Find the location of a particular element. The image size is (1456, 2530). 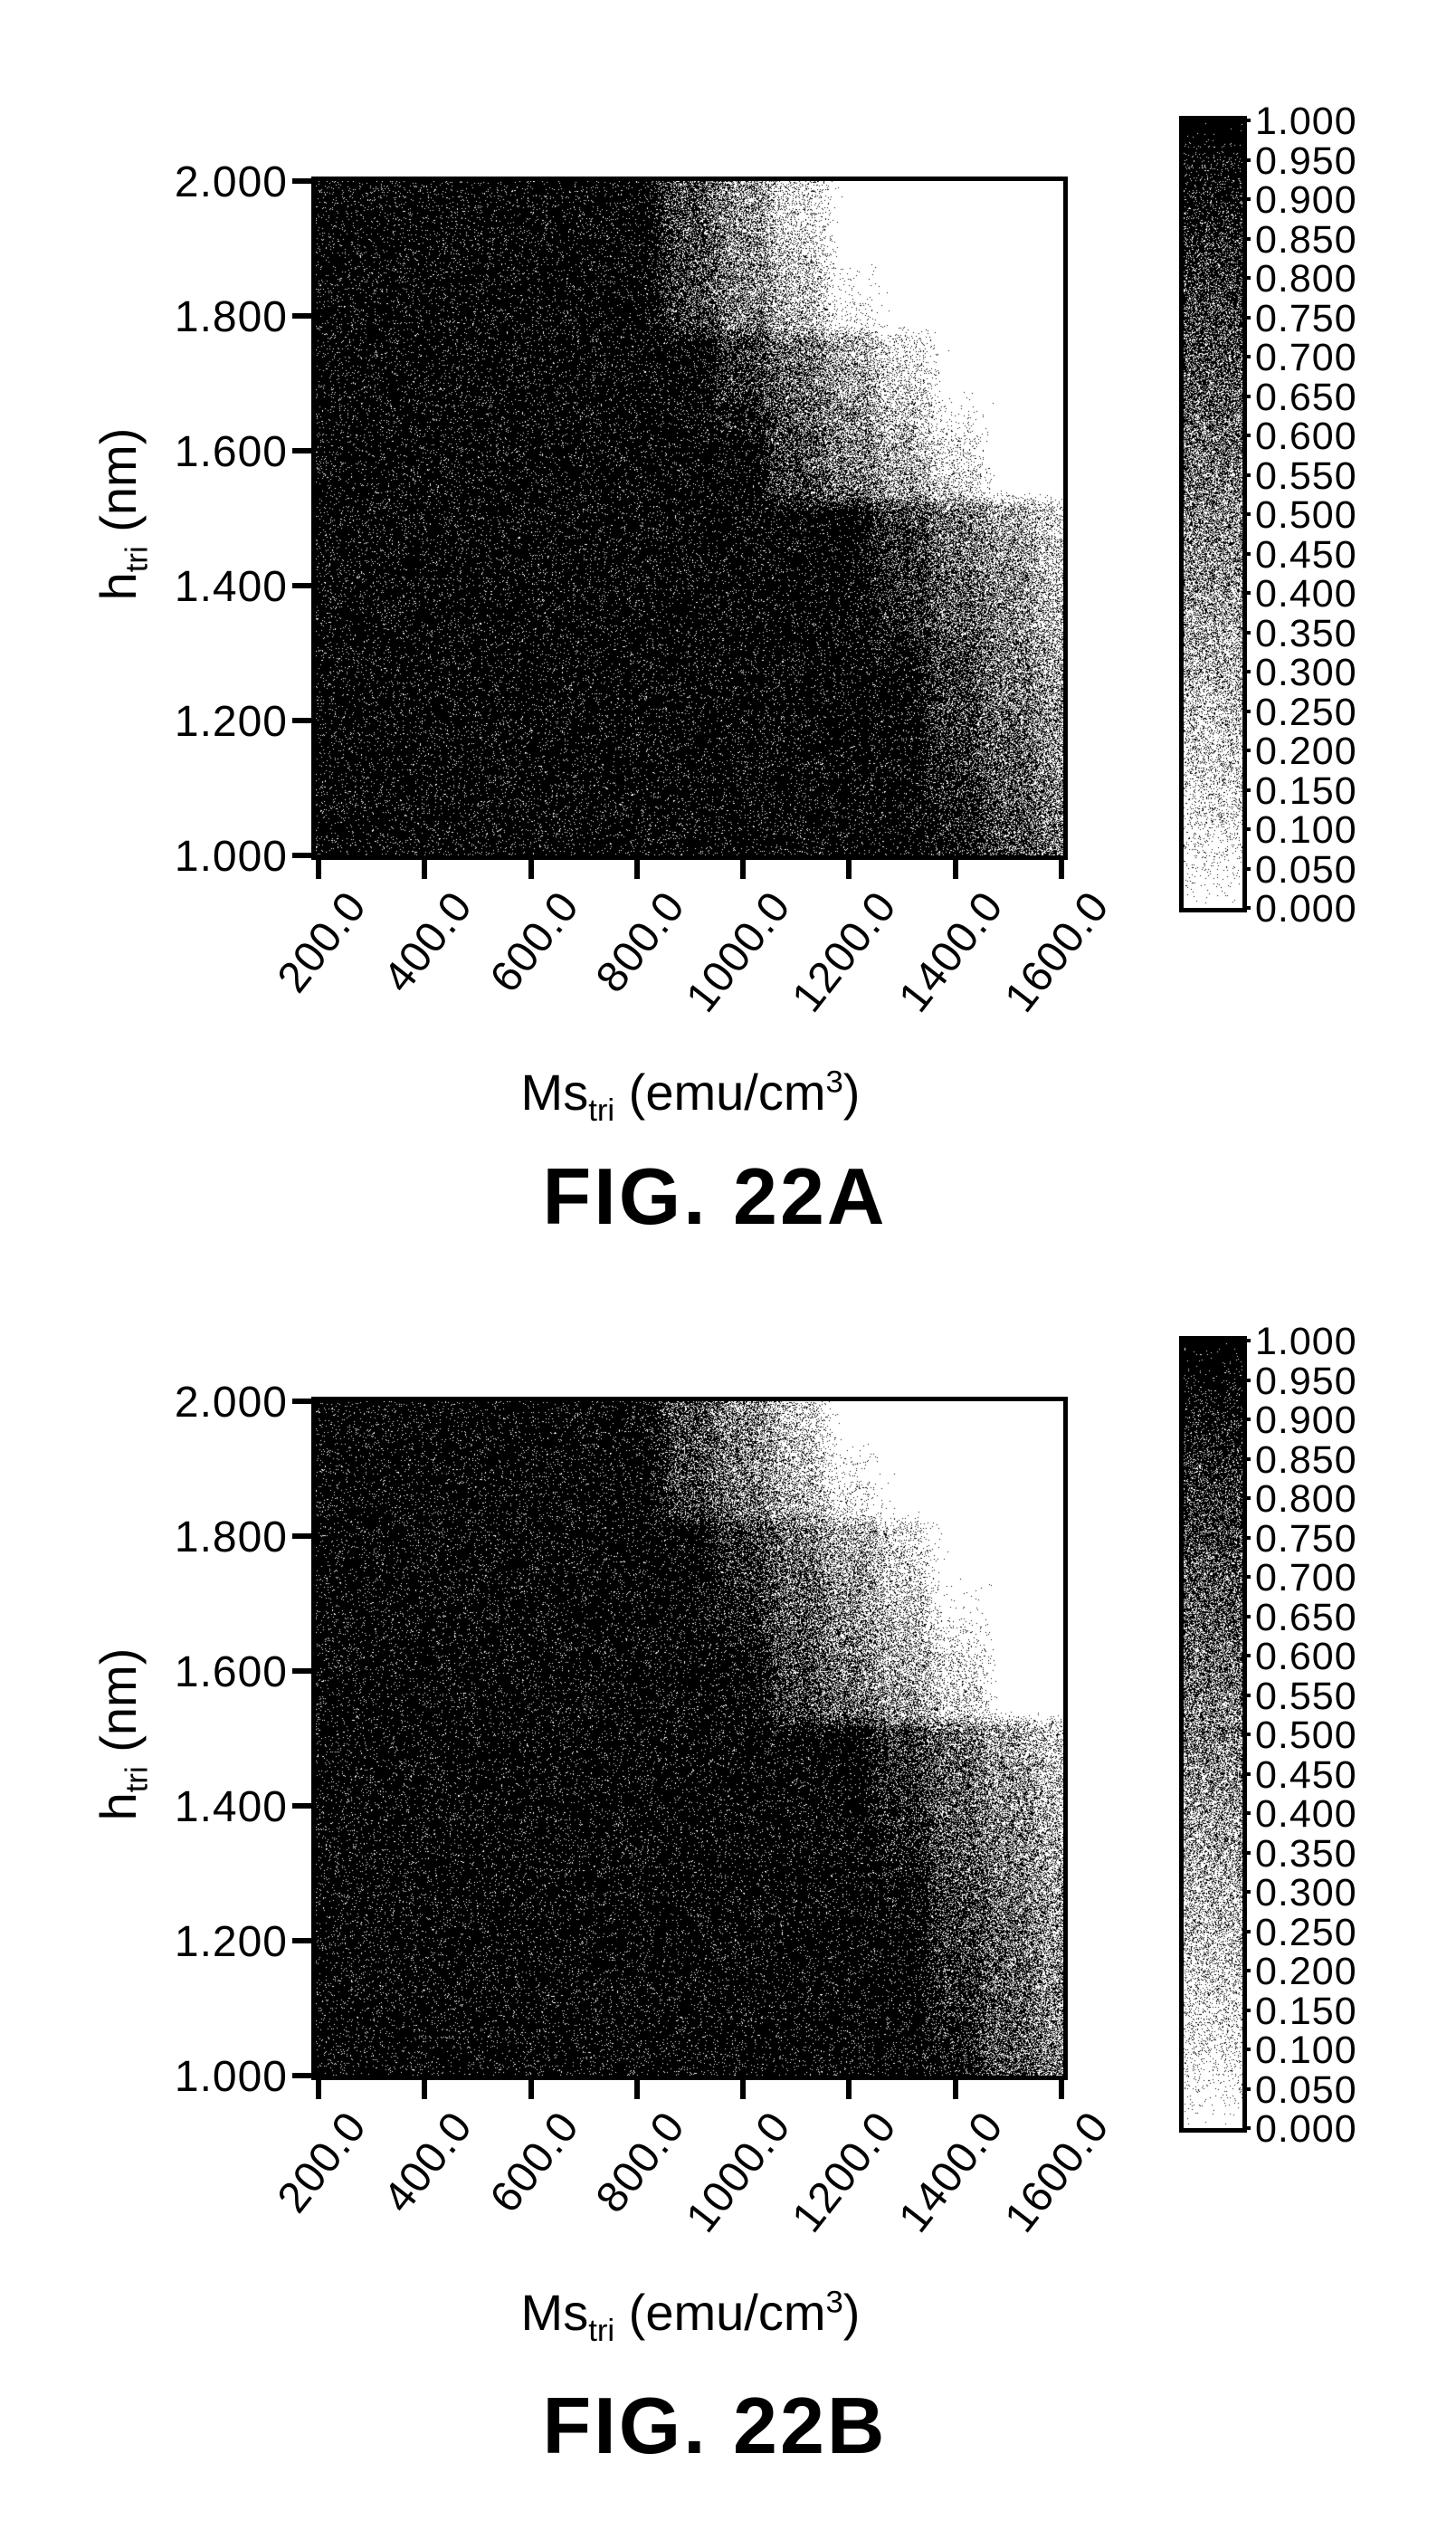

figure-caption-22a: FIG. 22A is located at coordinates (715, 1196).